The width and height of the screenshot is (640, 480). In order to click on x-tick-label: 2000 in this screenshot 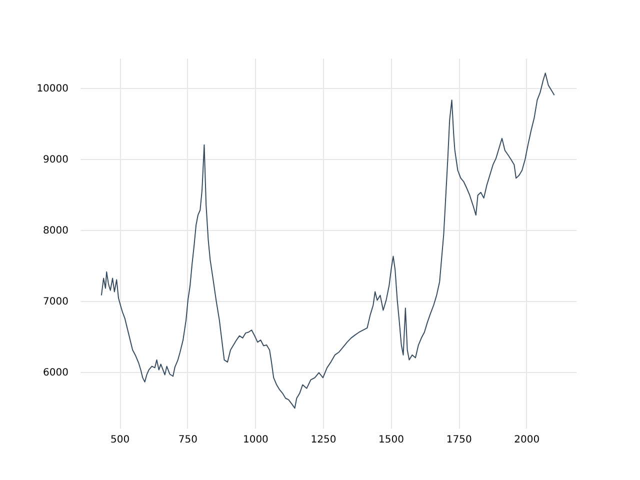, I will do `click(527, 440)`.